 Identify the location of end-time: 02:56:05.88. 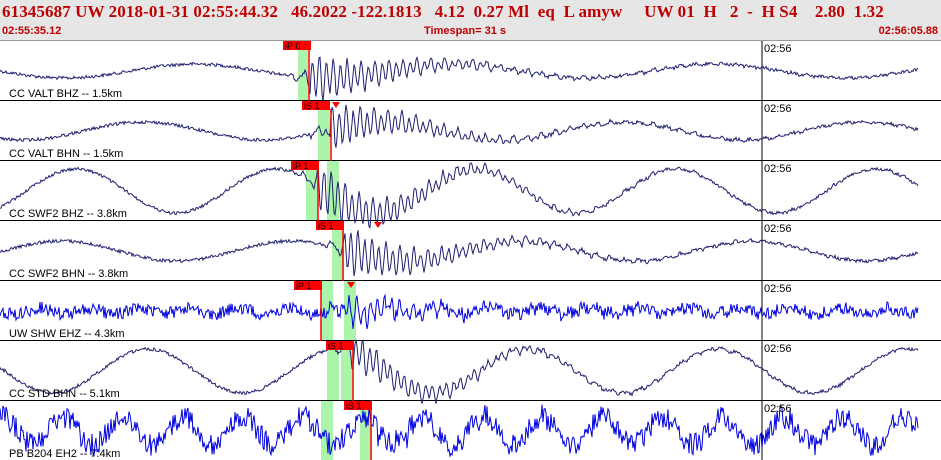
(908, 31).